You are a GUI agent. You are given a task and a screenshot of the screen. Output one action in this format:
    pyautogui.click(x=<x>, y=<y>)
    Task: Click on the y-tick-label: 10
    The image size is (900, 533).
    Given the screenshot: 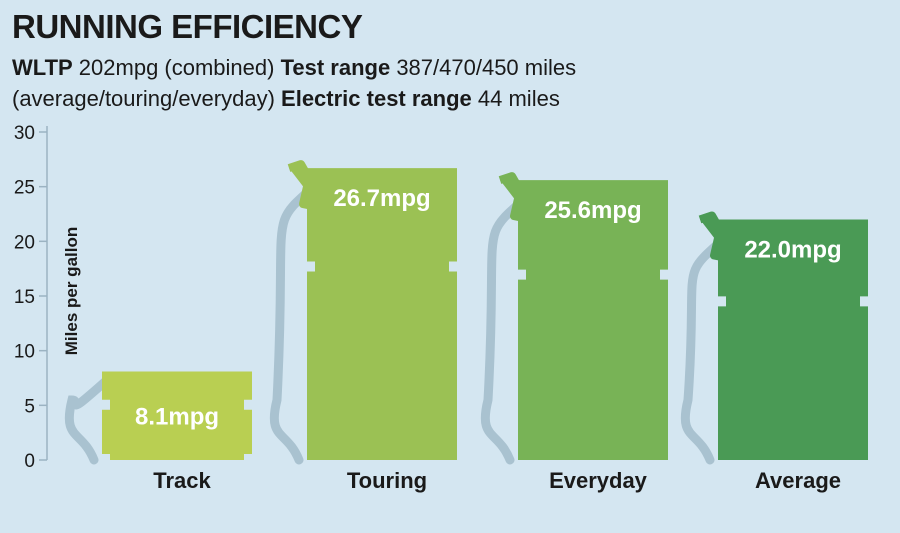 What is the action you would take?
    pyautogui.click(x=24, y=352)
    